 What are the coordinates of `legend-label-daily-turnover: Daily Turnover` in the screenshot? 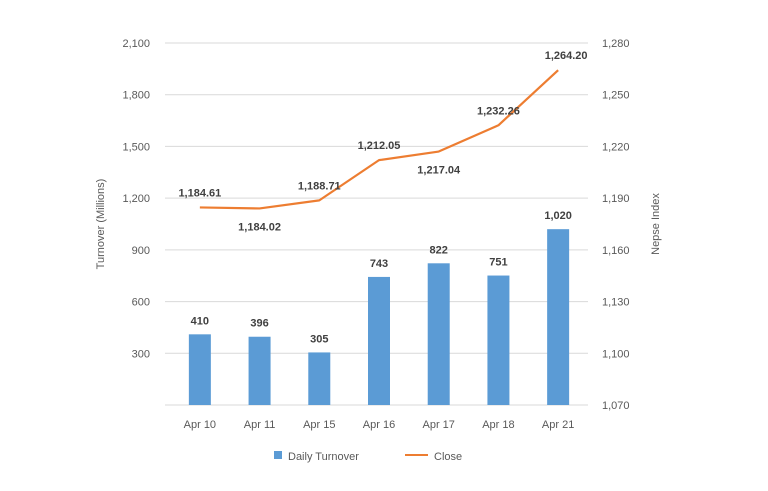 It's located at (323, 457).